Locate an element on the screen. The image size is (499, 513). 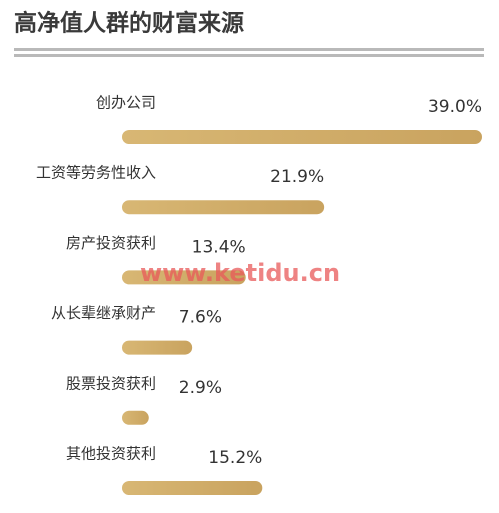
category-label: 其他投资获利 is located at coordinates (111, 454).